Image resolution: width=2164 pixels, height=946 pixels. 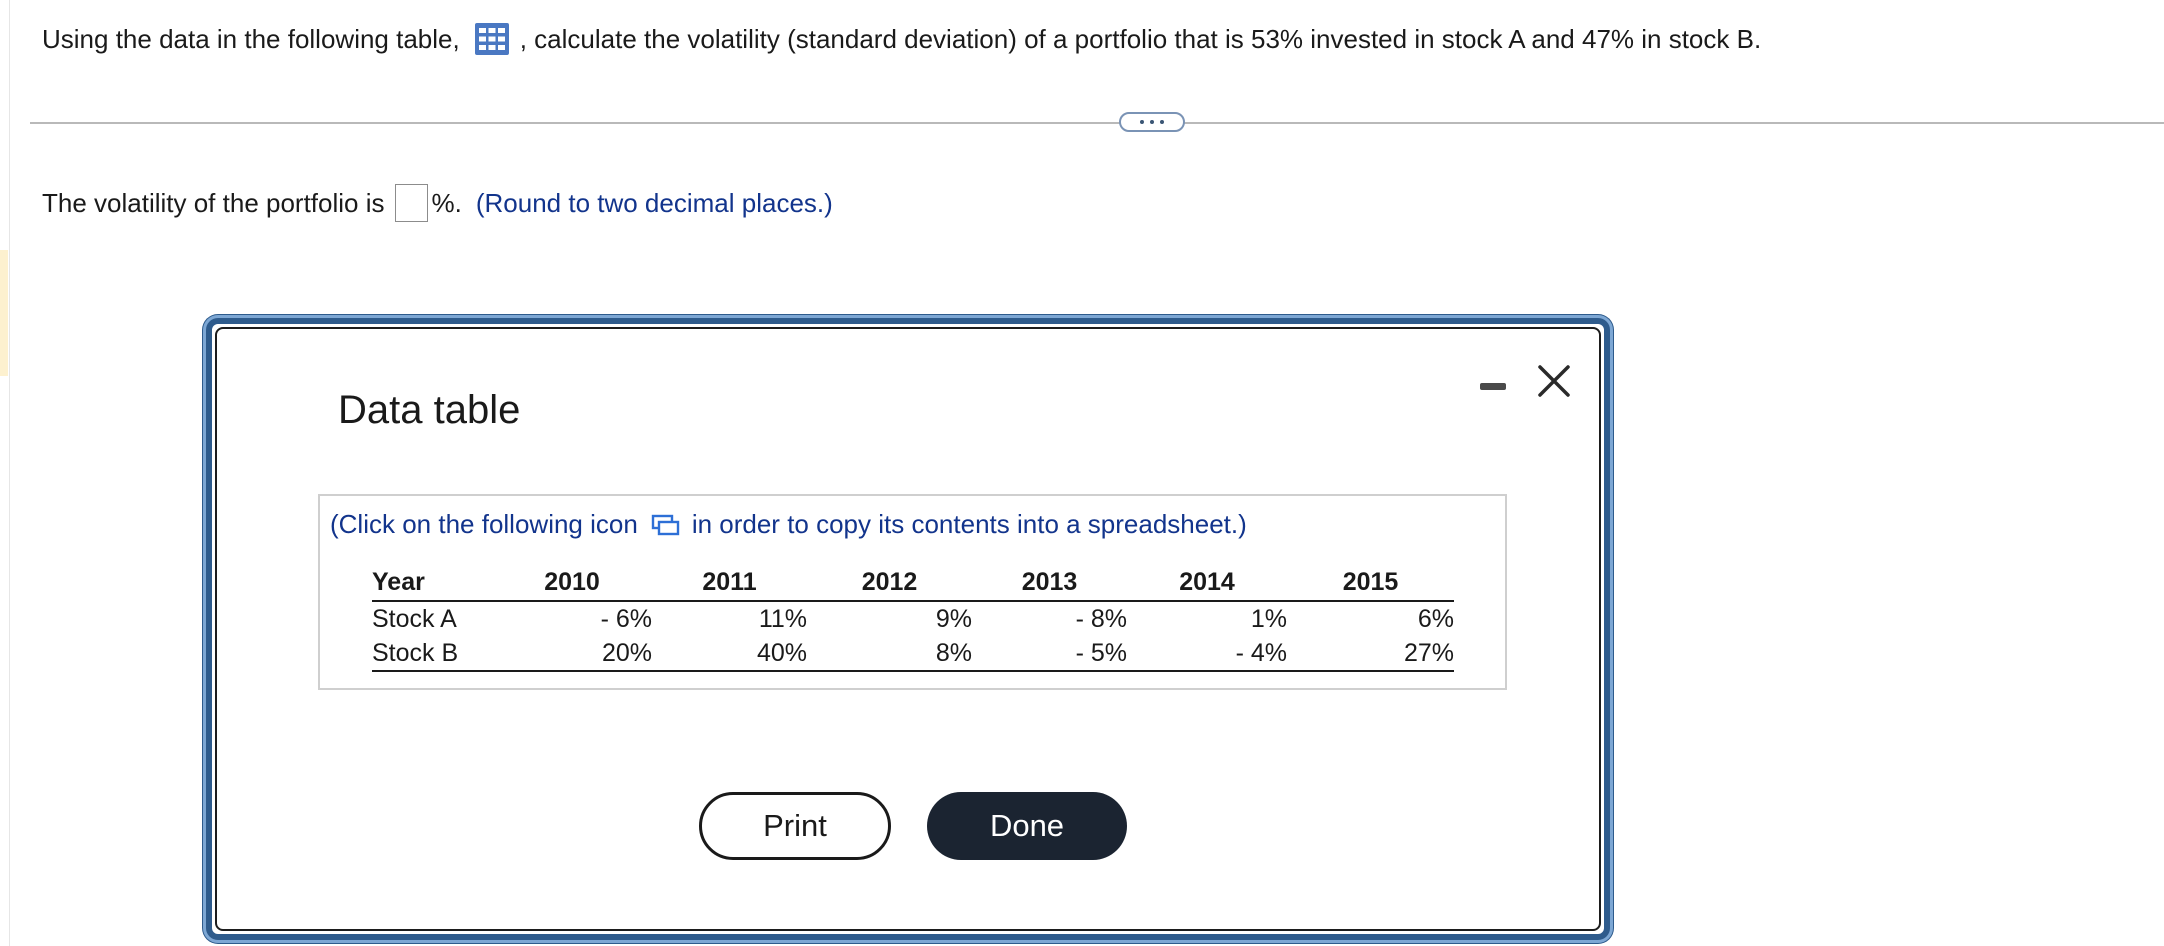 I want to click on table-header-row: Year 2010 2011 2012 2013 2014 2015, so click(x=913, y=583).